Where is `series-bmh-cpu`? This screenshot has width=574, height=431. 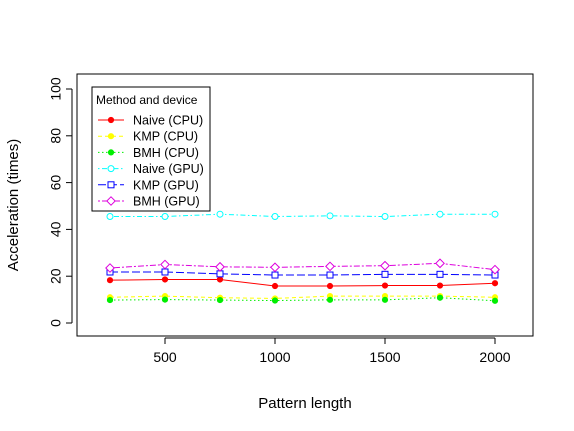 series-bmh-cpu is located at coordinates (302, 299).